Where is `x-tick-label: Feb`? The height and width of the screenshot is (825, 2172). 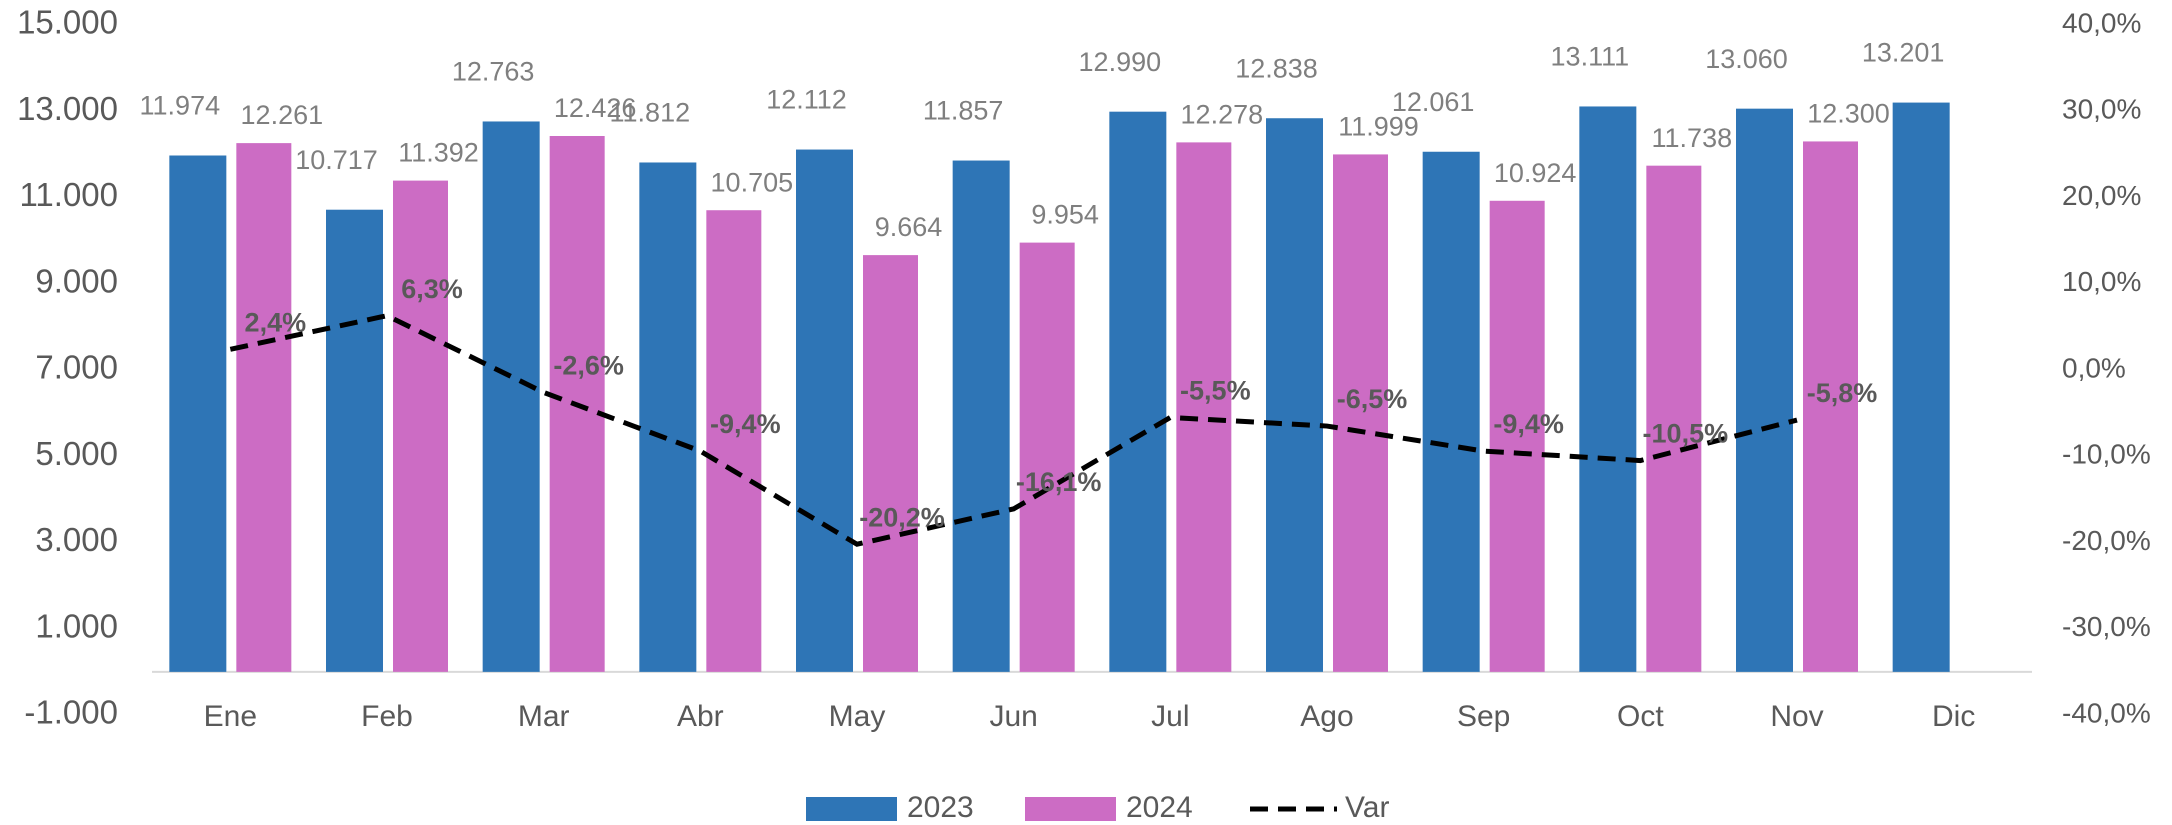
x-tick-label: Feb is located at coordinates (387, 716).